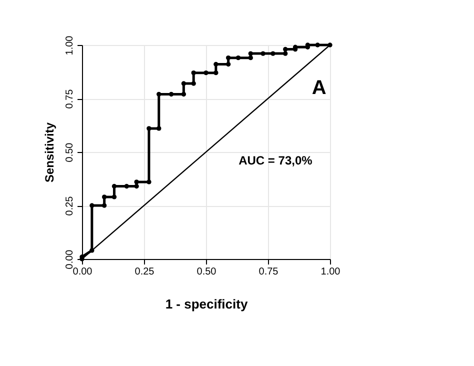 Image resolution: width=474 pixels, height=366 pixels. What do you see at coordinates (206, 272) in the screenshot?
I see `x-tick-label: 0.50` at bounding box center [206, 272].